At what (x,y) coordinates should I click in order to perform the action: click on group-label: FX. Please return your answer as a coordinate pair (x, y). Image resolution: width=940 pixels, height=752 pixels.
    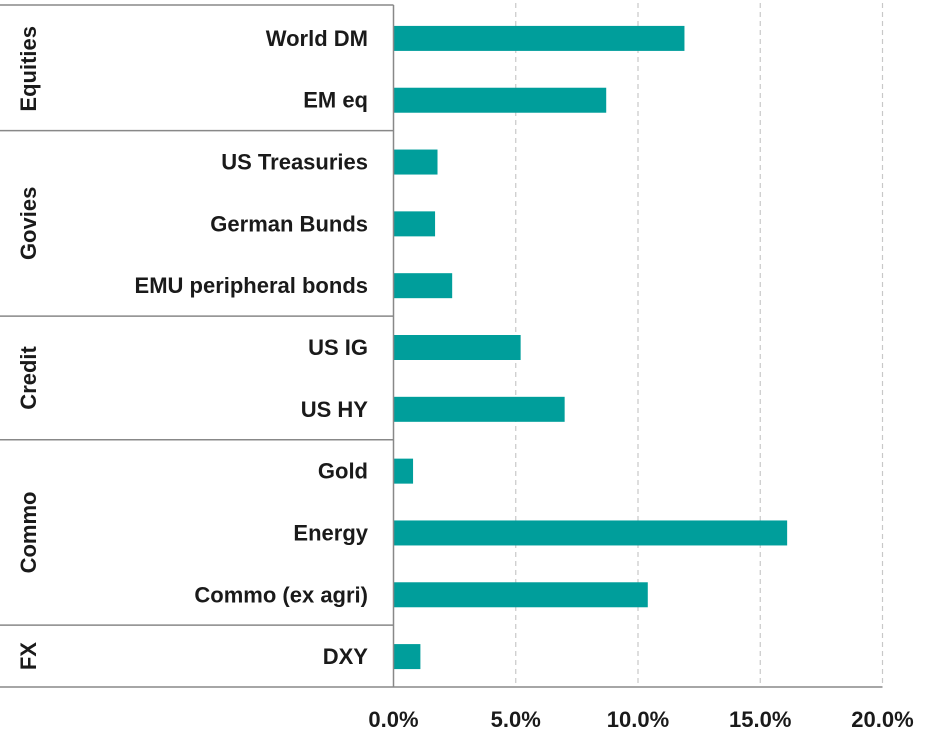
    Looking at the image, I should click on (28, 656).